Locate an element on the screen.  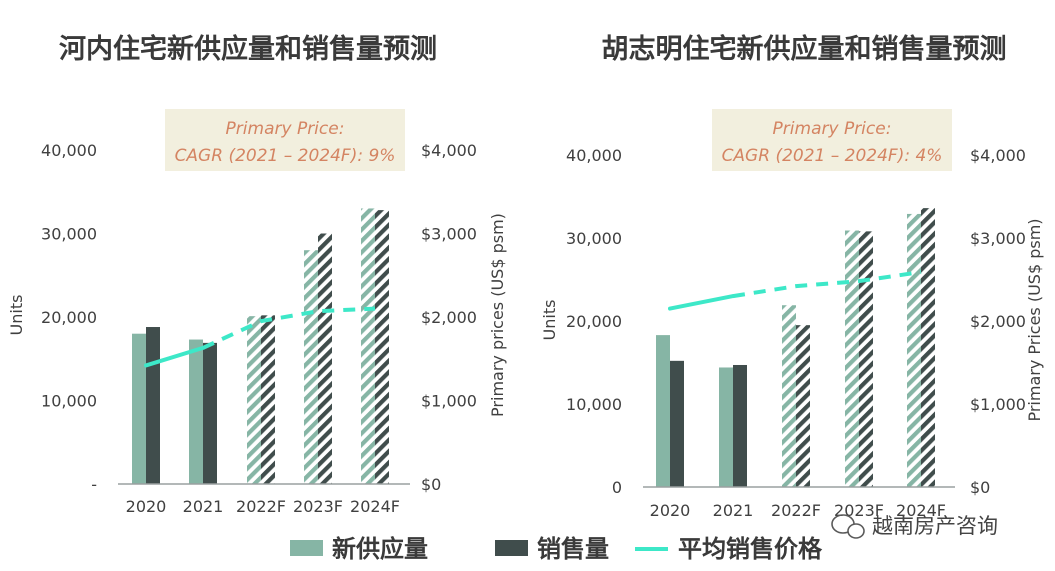
x-tick-label: 2023F is located at coordinates (318, 506).